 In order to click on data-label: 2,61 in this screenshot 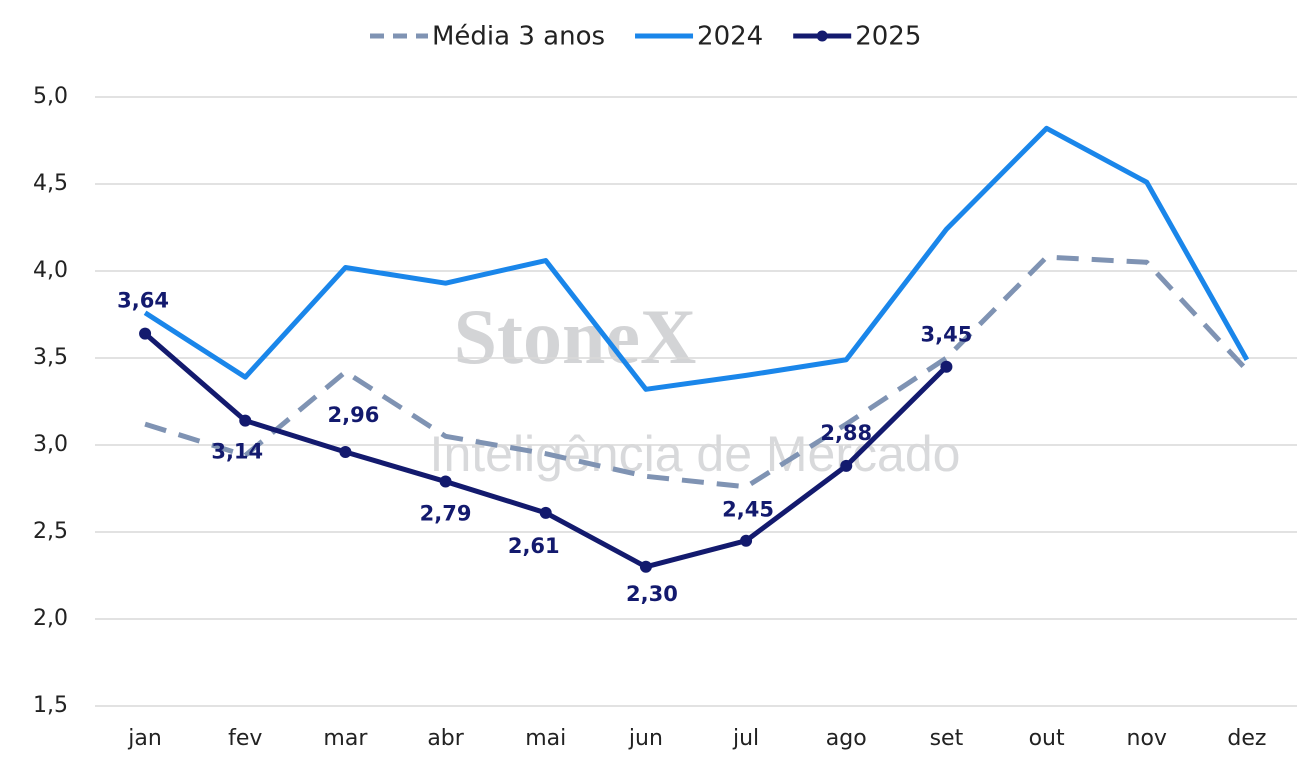, I will do `click(534, 546)`.